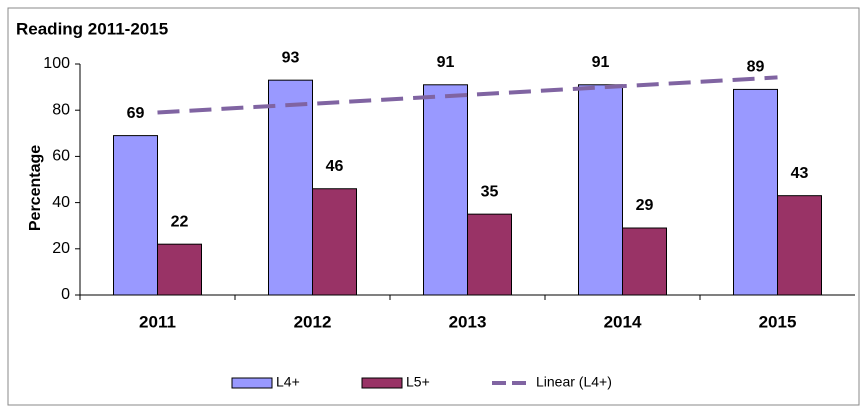 Image resolution: width=868 pixels, height=418 pixels. What do you see at coordinates (61, 202) in the screenshot?
I see `y-tick-label: 40` at bounding box center [61, 202].